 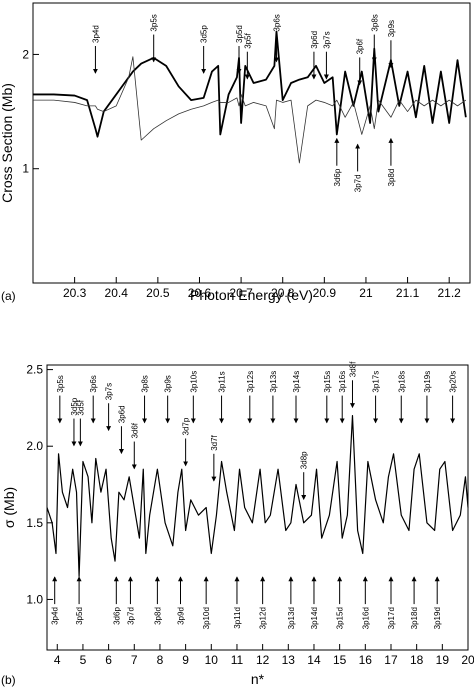 I want to click on annotation: 3d5f, so click(x=80, y=423).